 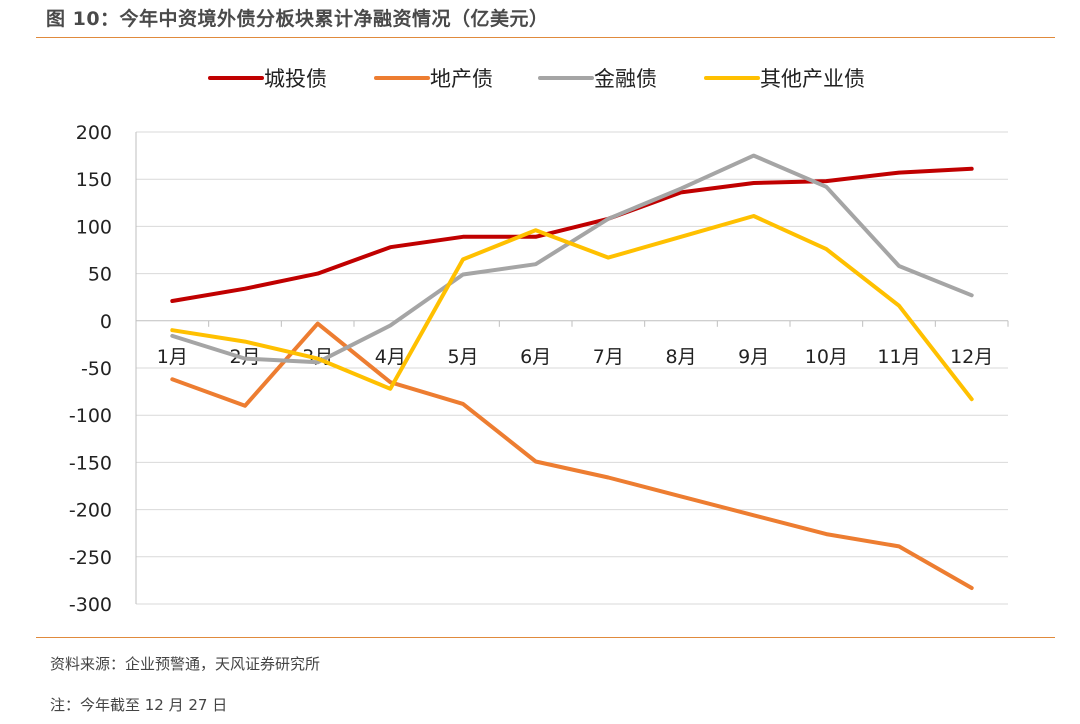 What do you see at coordinates (898, 357) in the screenshot?
I see `x-tick-label: 11月` at bounding box center [898, 357].